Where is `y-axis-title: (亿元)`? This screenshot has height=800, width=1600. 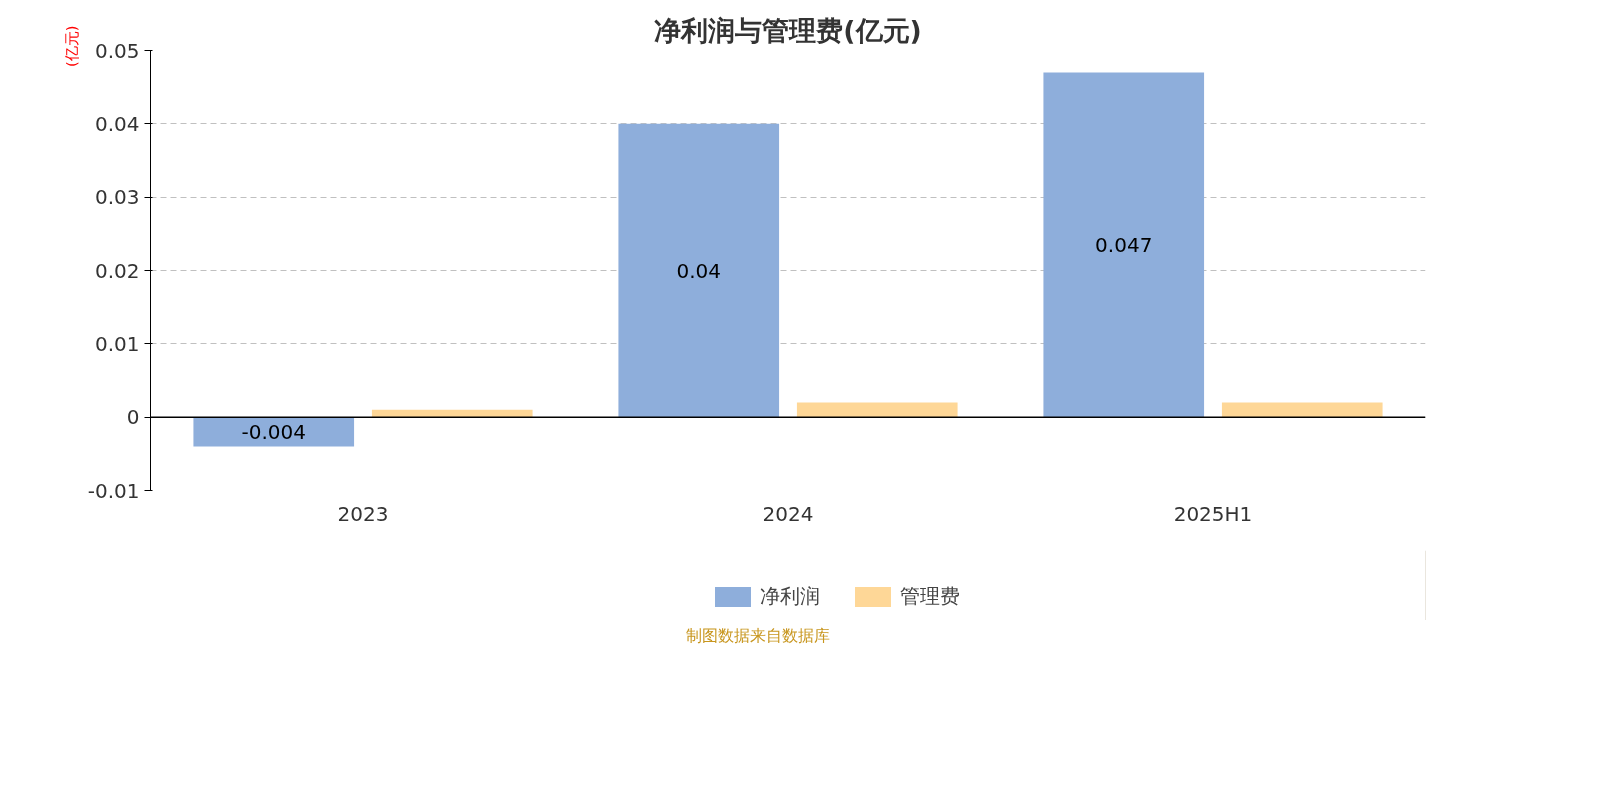 y-axis-title: (亿元) is located at coordinates (71, 46).